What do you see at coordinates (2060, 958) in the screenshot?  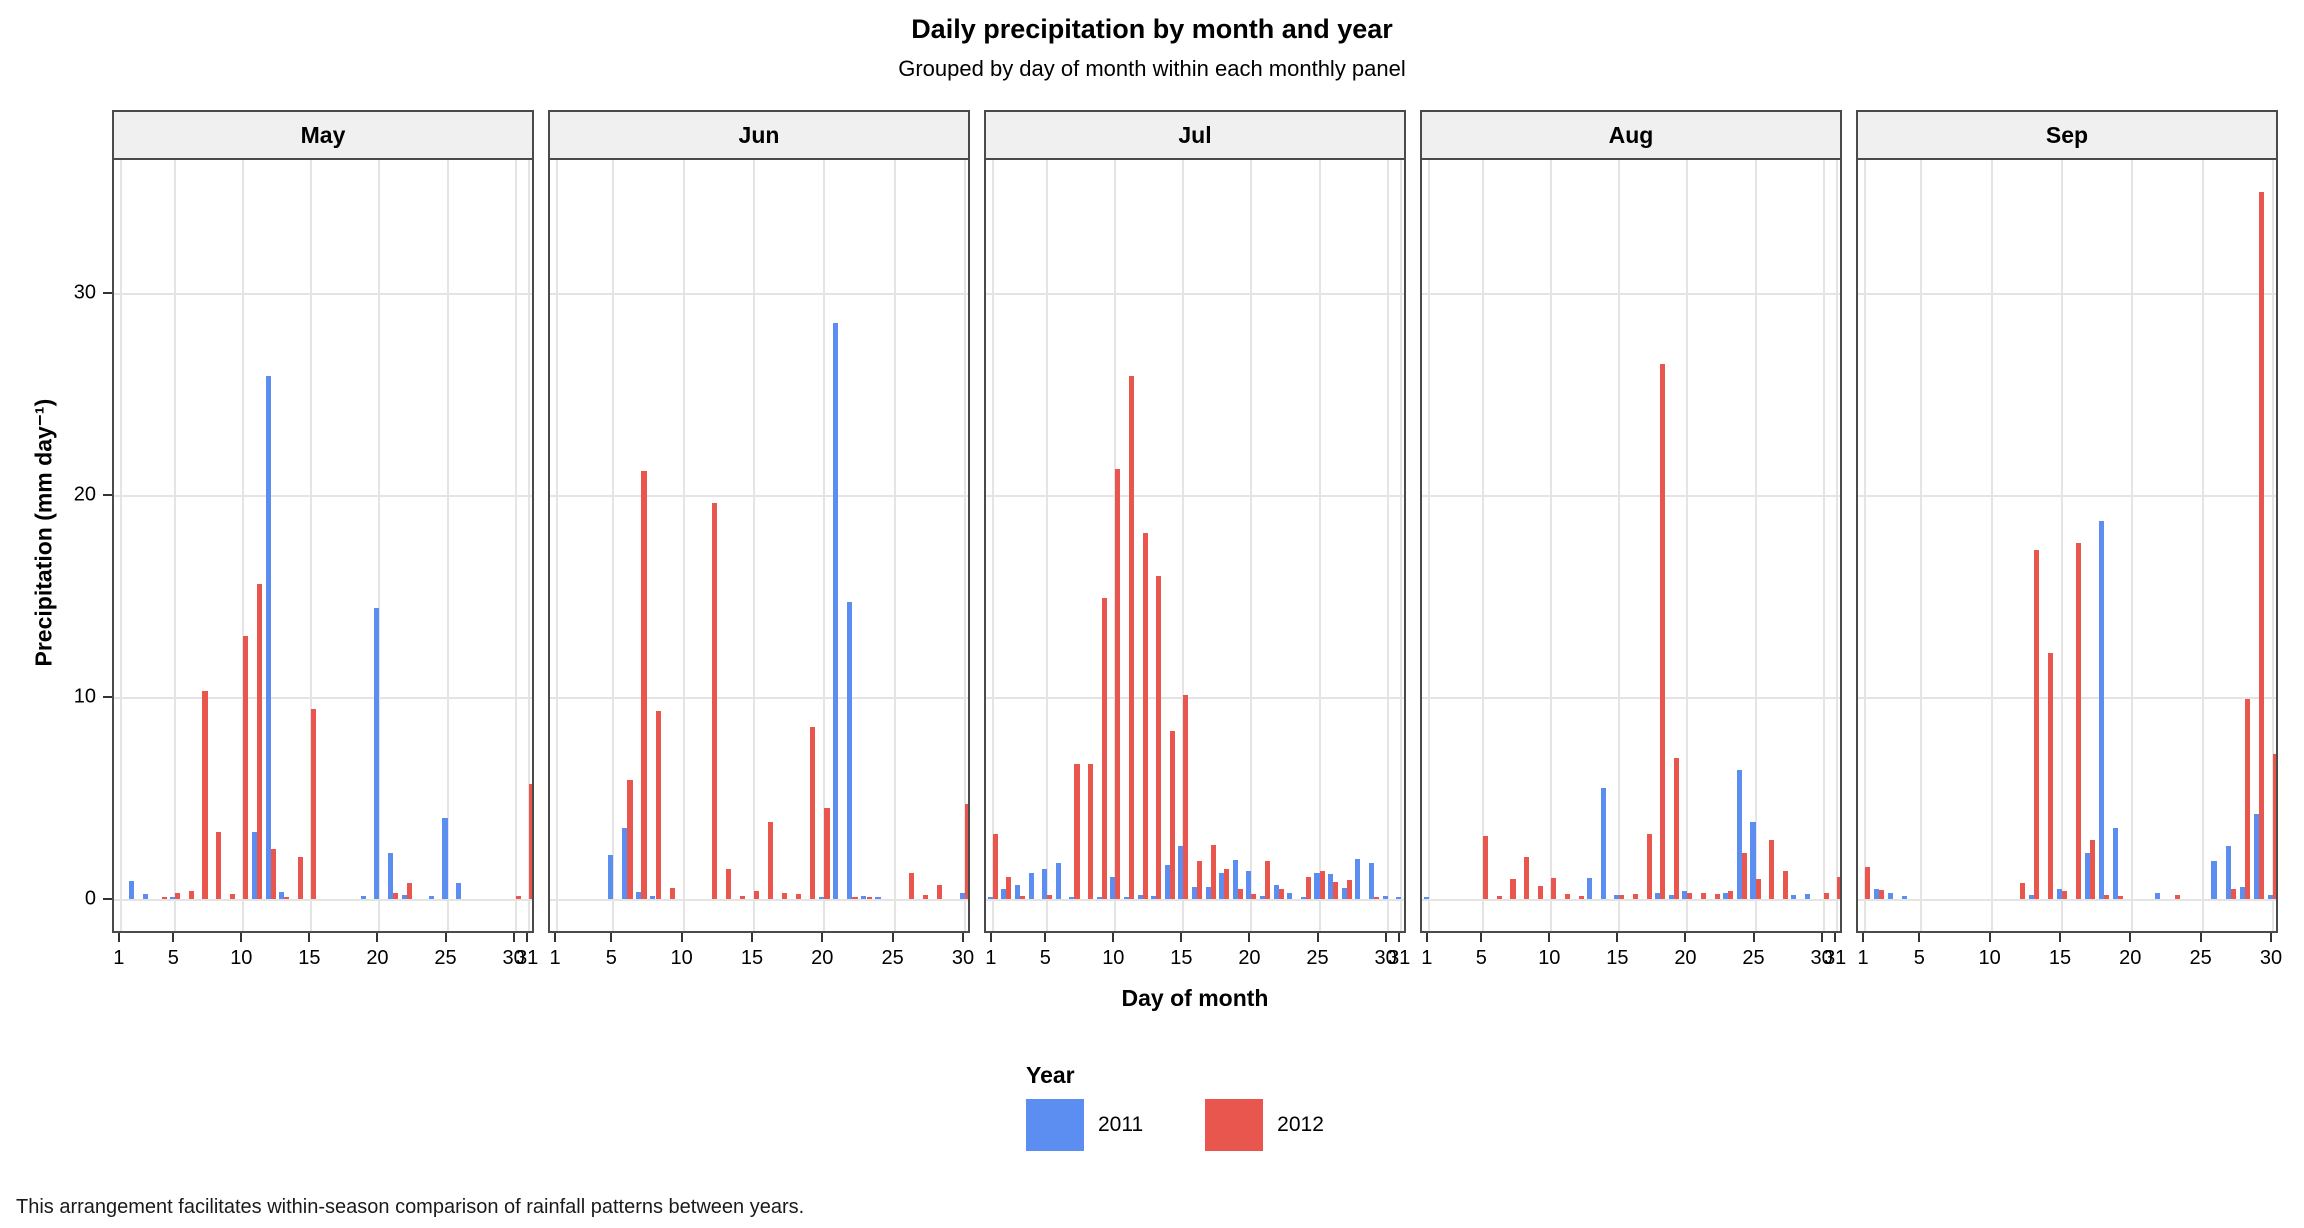 I see `x-tick-label-Sep-15: 15` at bounding box center [2060, 958].